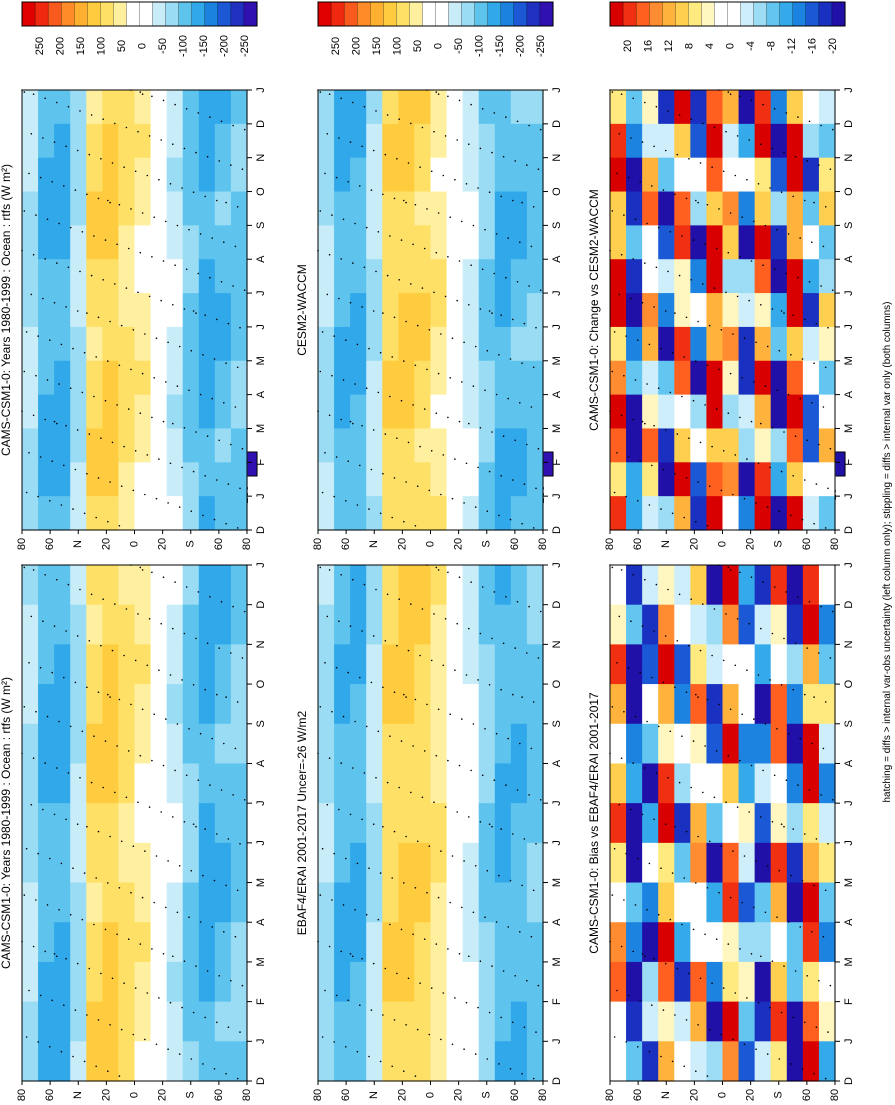 Image resolution: width=895 pixels, height=1105 pixels. I want to click on lat-tick-label: S, so click(487, 1094).